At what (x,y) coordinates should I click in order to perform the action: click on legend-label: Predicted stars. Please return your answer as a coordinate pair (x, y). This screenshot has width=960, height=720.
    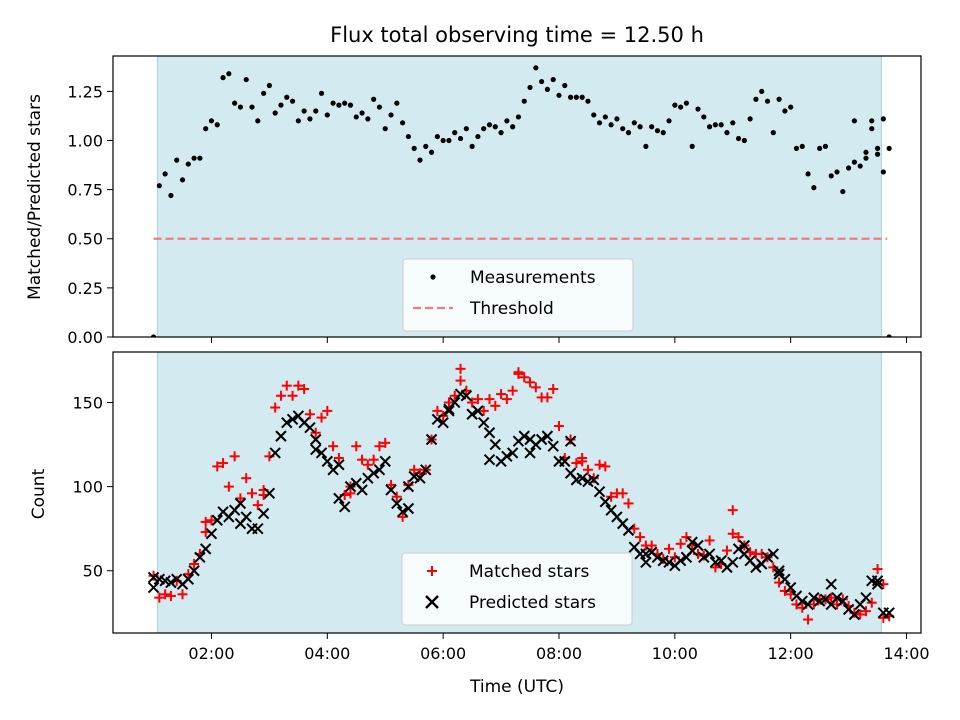
    Looking at the image, I should click on (532, 603).